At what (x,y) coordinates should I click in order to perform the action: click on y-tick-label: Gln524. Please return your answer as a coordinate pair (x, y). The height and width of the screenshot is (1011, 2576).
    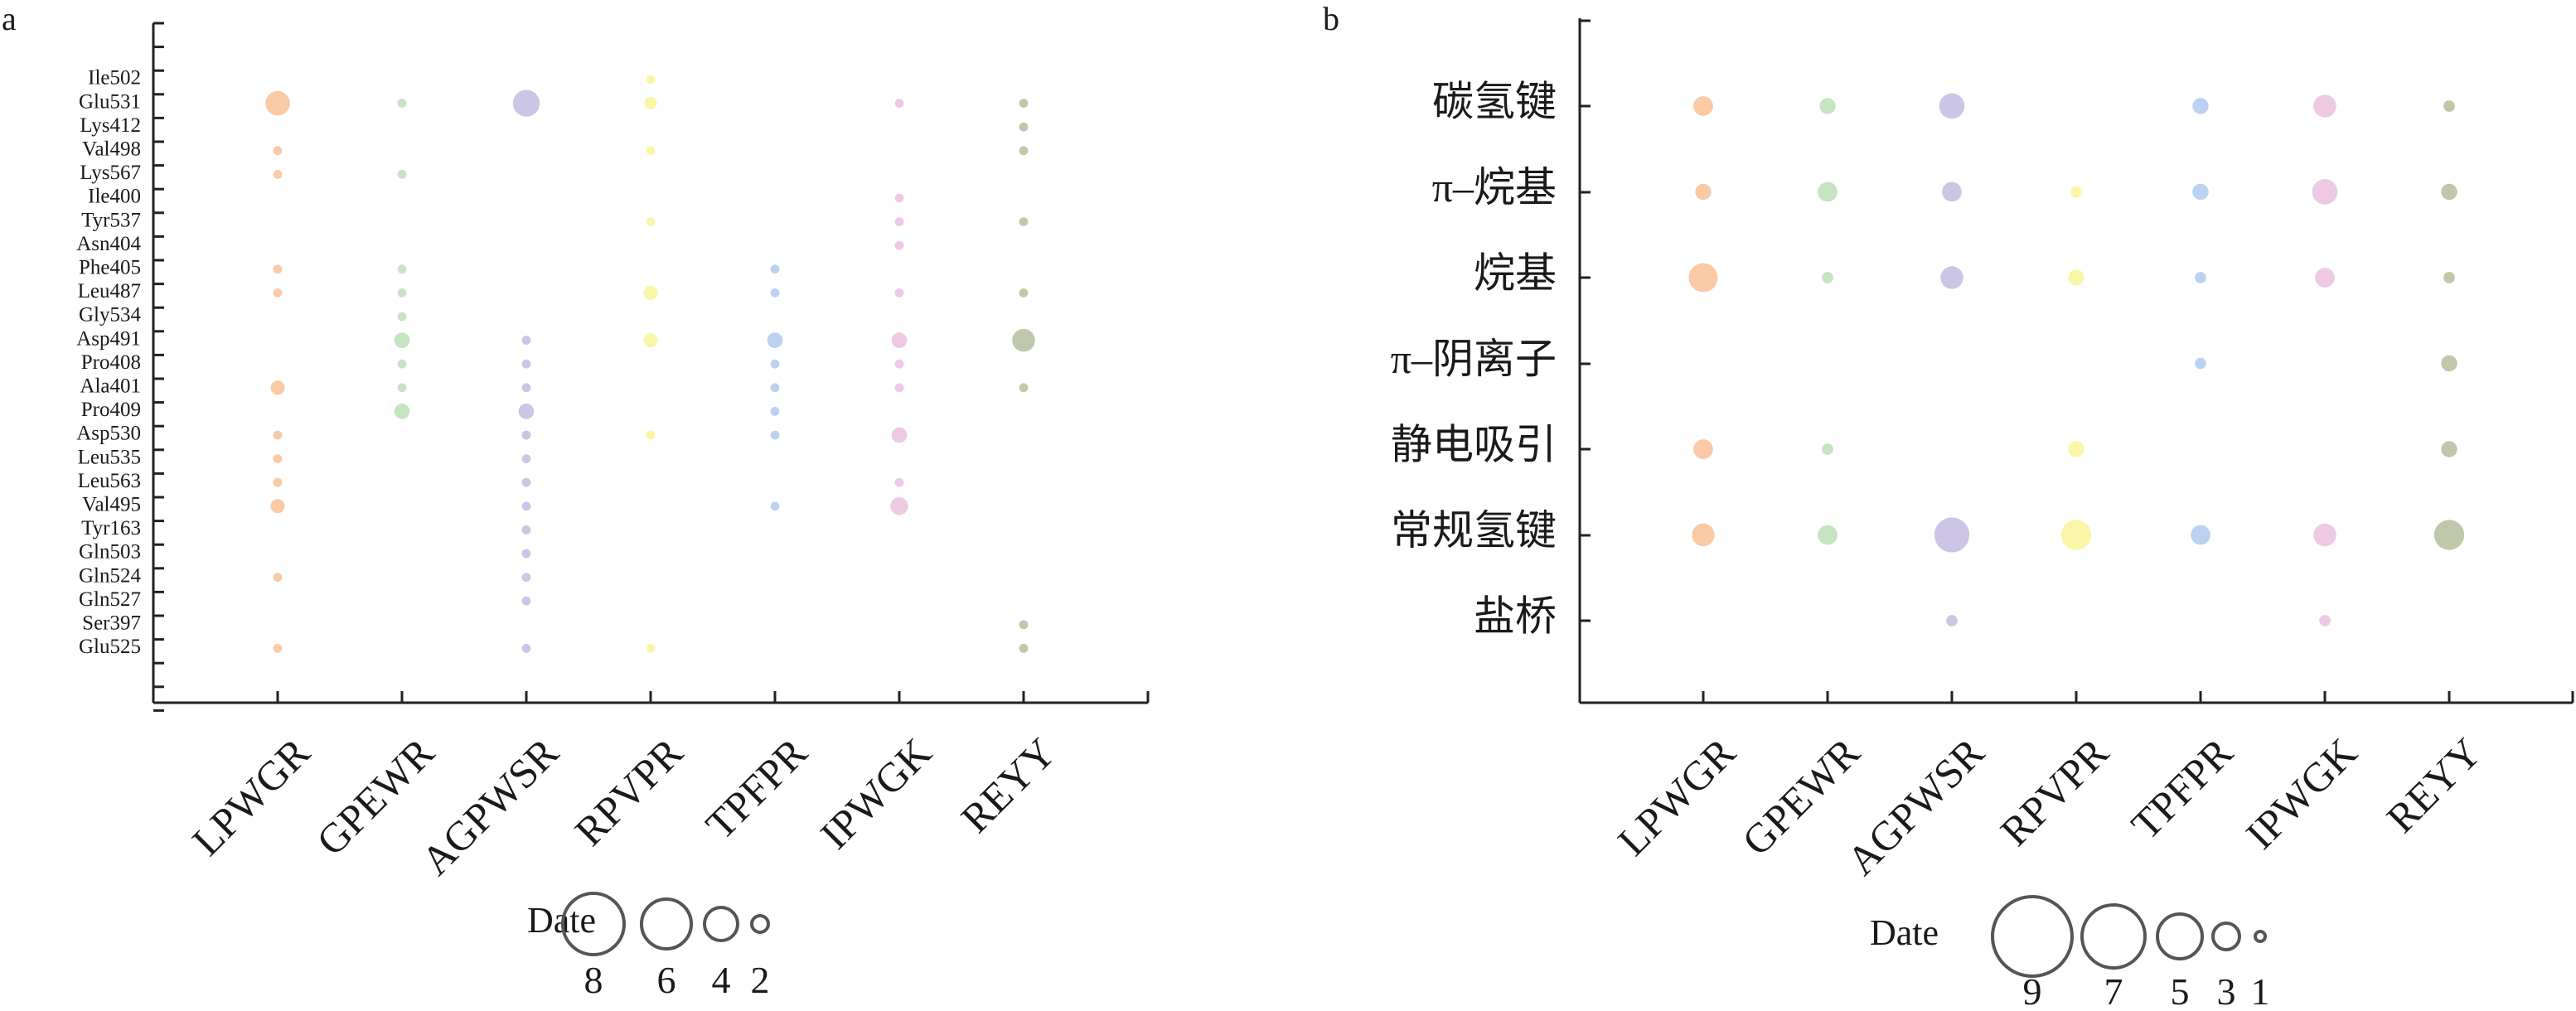
    Looking at the image, I should click on (111, 575).